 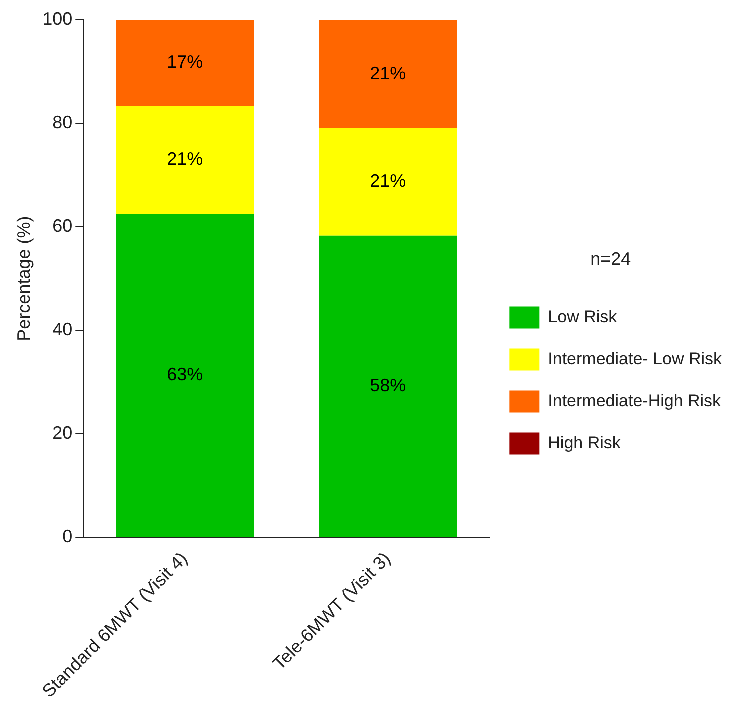 I want to click on y-tick-label: 0, so click(x=67, y=536).